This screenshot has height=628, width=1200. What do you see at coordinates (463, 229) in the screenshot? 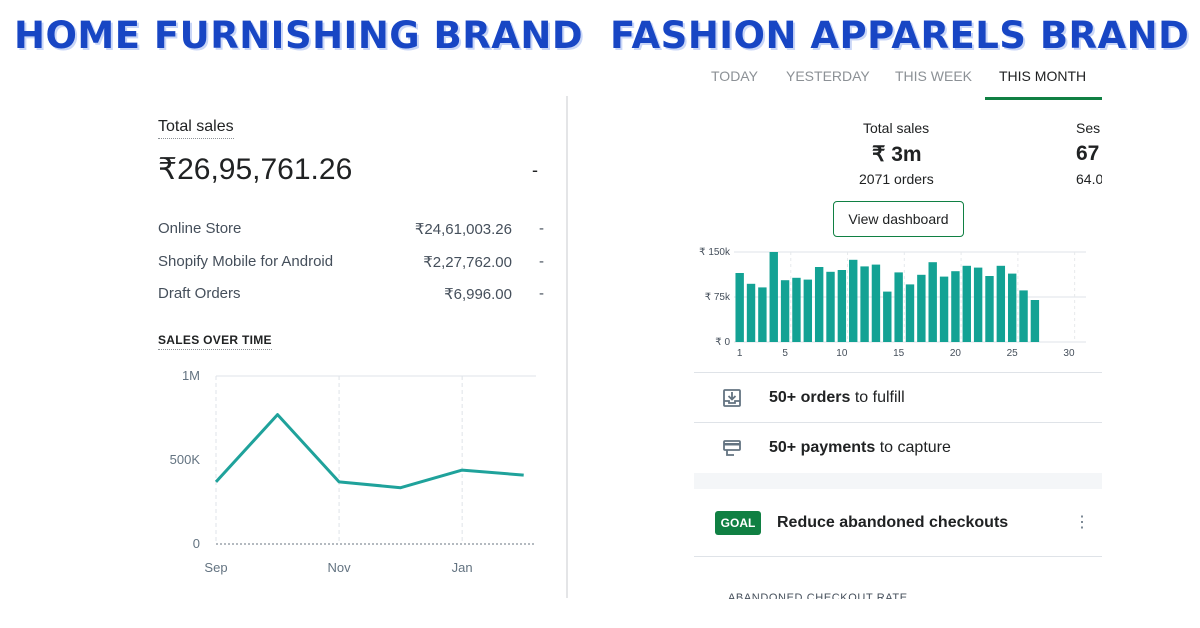
I see `channel-amount: ₹24,61,003.26` at bounding box center [463, 229].